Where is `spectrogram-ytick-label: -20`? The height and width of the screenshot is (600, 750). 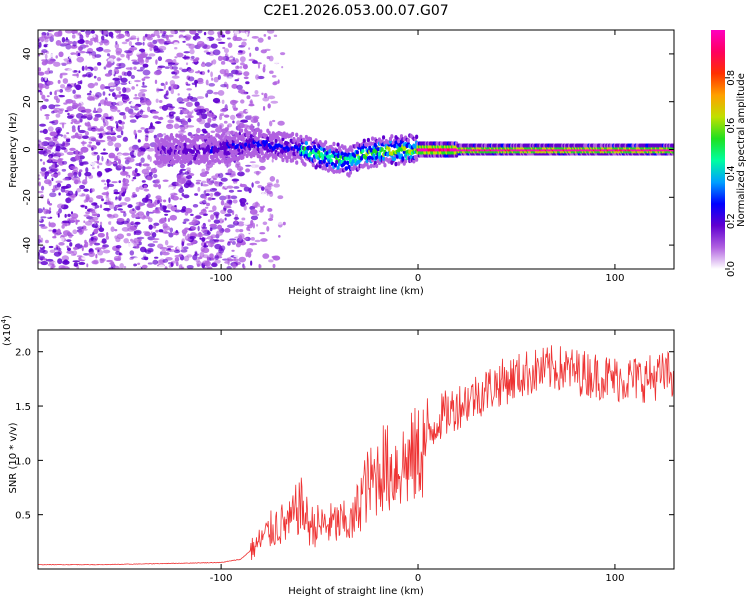 spectrogram-ytick-label: -20 is located at coordinates (27, 197).